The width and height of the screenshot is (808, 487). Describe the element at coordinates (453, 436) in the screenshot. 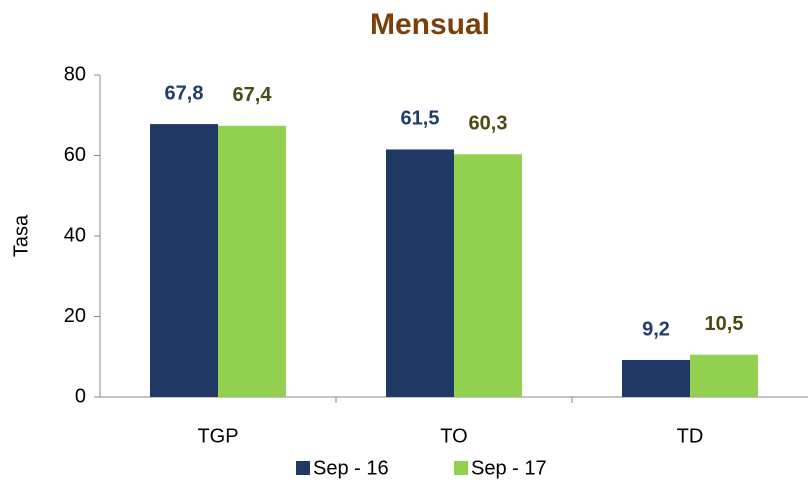

I see `x-tick-label: TO` at that location.